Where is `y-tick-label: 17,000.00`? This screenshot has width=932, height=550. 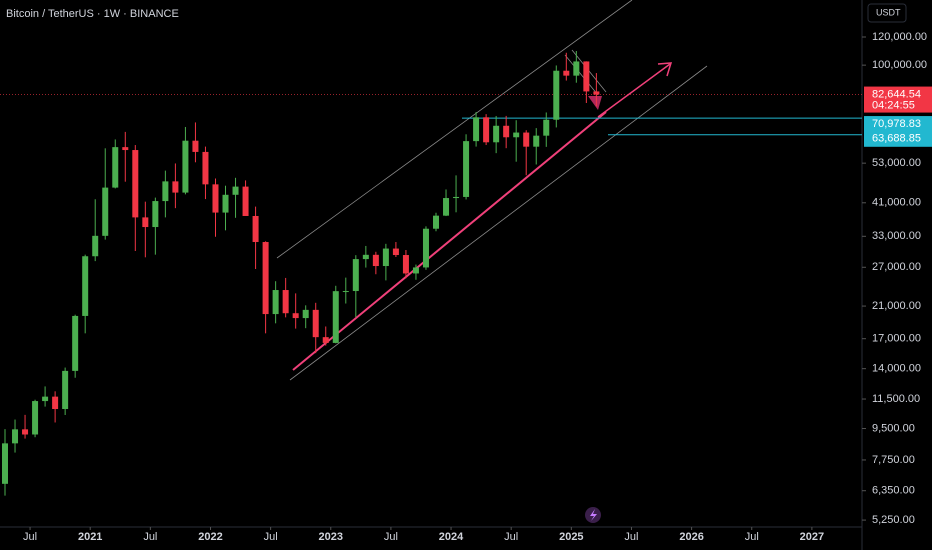 y-tick-label: 17,000.00 is located at coordinates (896, 339).